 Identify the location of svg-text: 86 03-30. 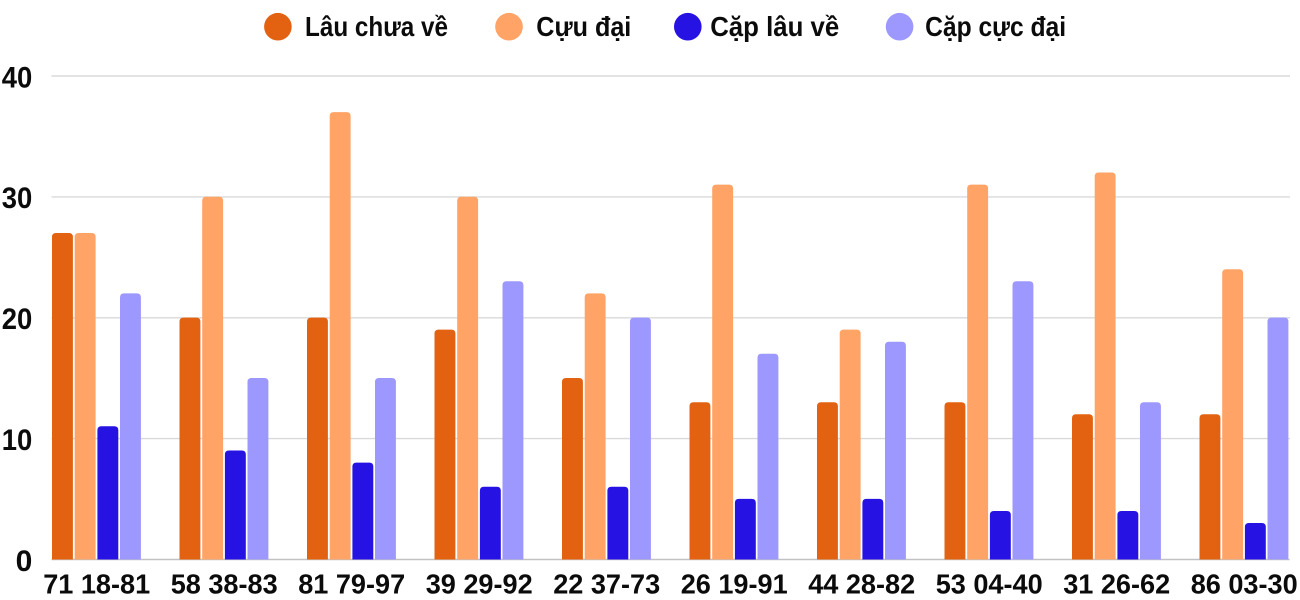
(1244, 583).